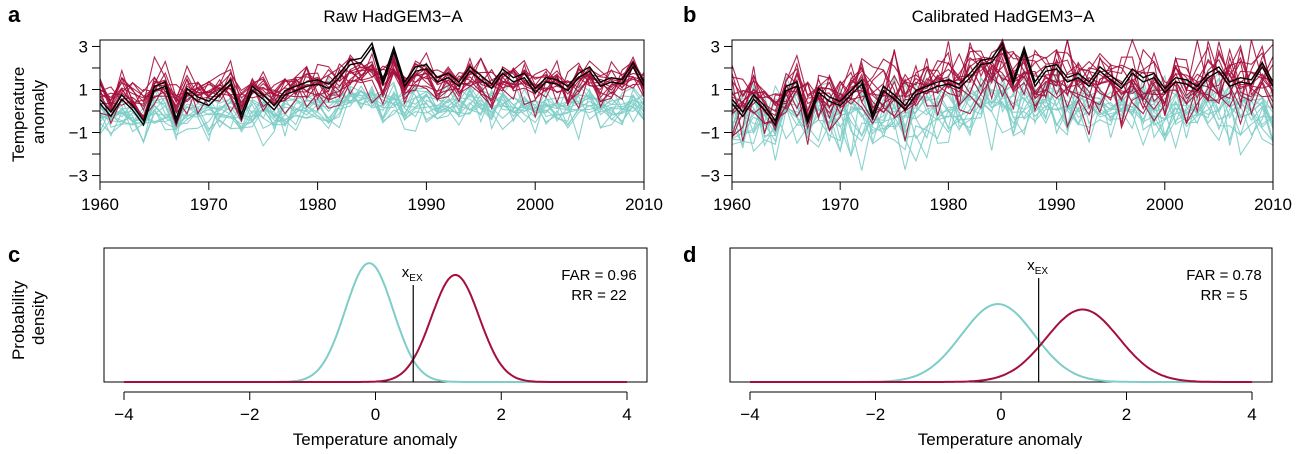 This screenshot has width=1304, height=454. Describe the element at coordinates (1273, 204) in the screenshot. I see `panel-b-xtick-label: 2010` at that location.